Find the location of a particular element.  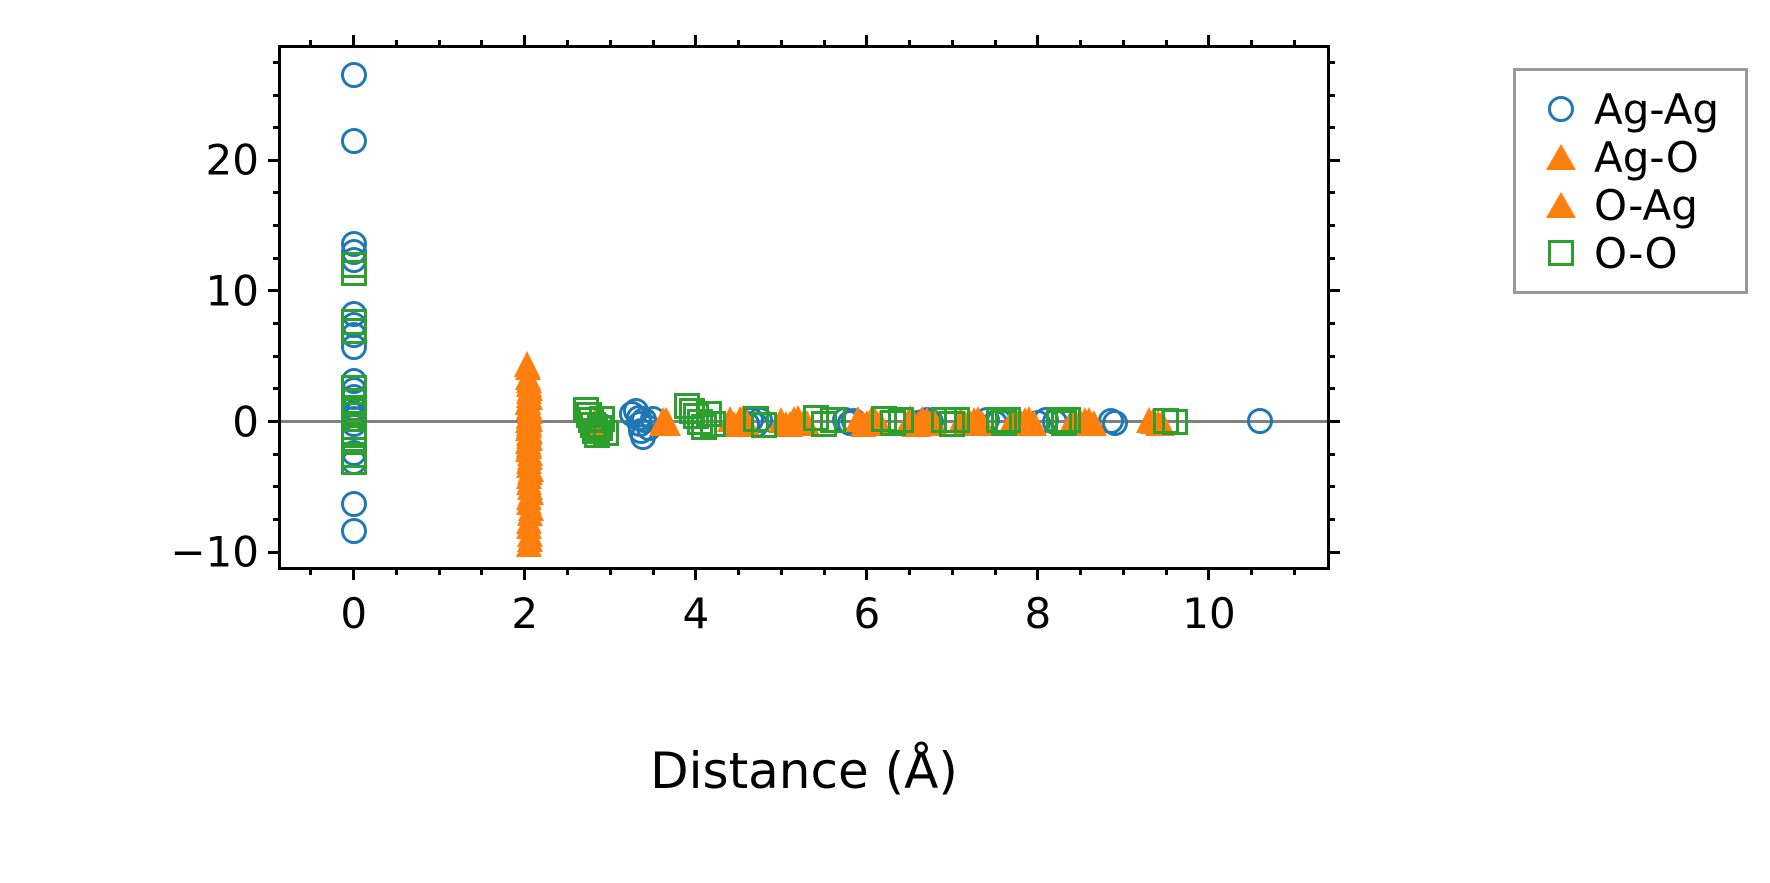

y-tick-label: 20 is located at coordinates (232, 160).